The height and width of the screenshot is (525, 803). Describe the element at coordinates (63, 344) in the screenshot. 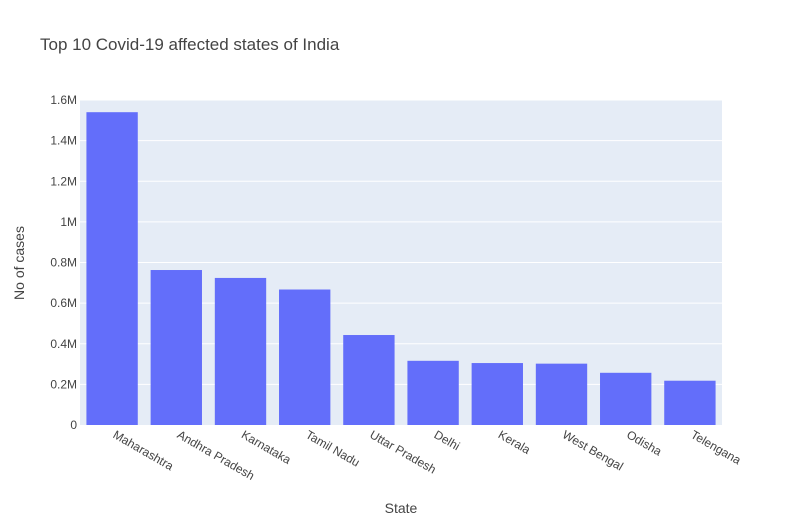

I see `y-tick-label: 0.4M` at that location.